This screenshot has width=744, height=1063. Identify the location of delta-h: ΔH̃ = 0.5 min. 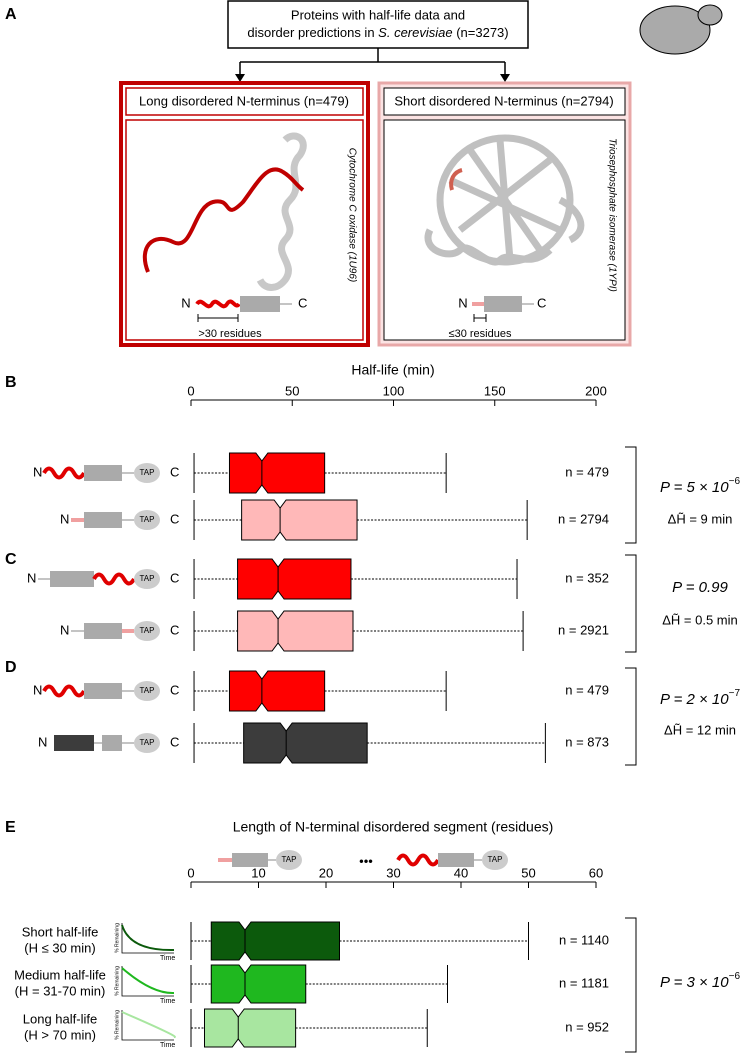
(700, 619).